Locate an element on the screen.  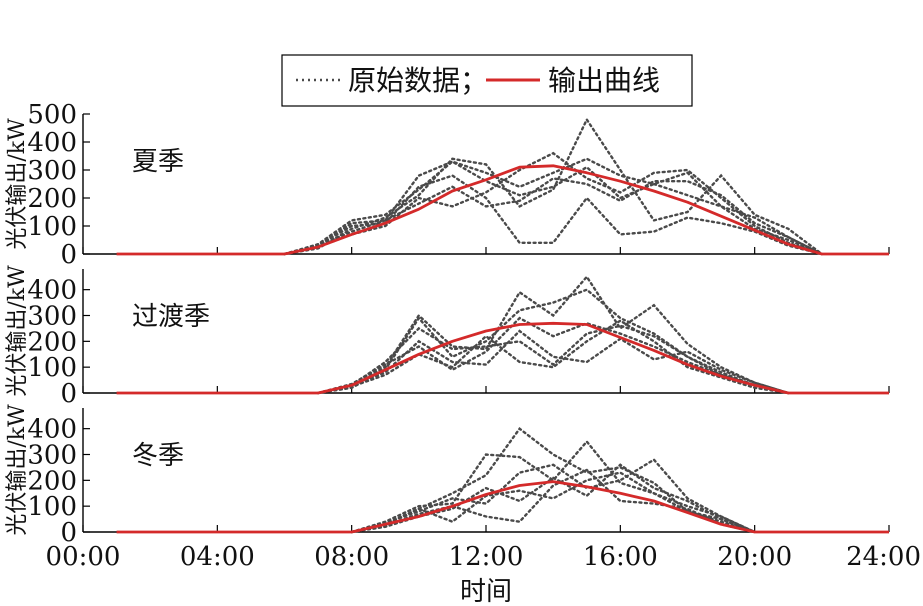
x-tick-label: 04:00 is located at coordinates (217, 557).